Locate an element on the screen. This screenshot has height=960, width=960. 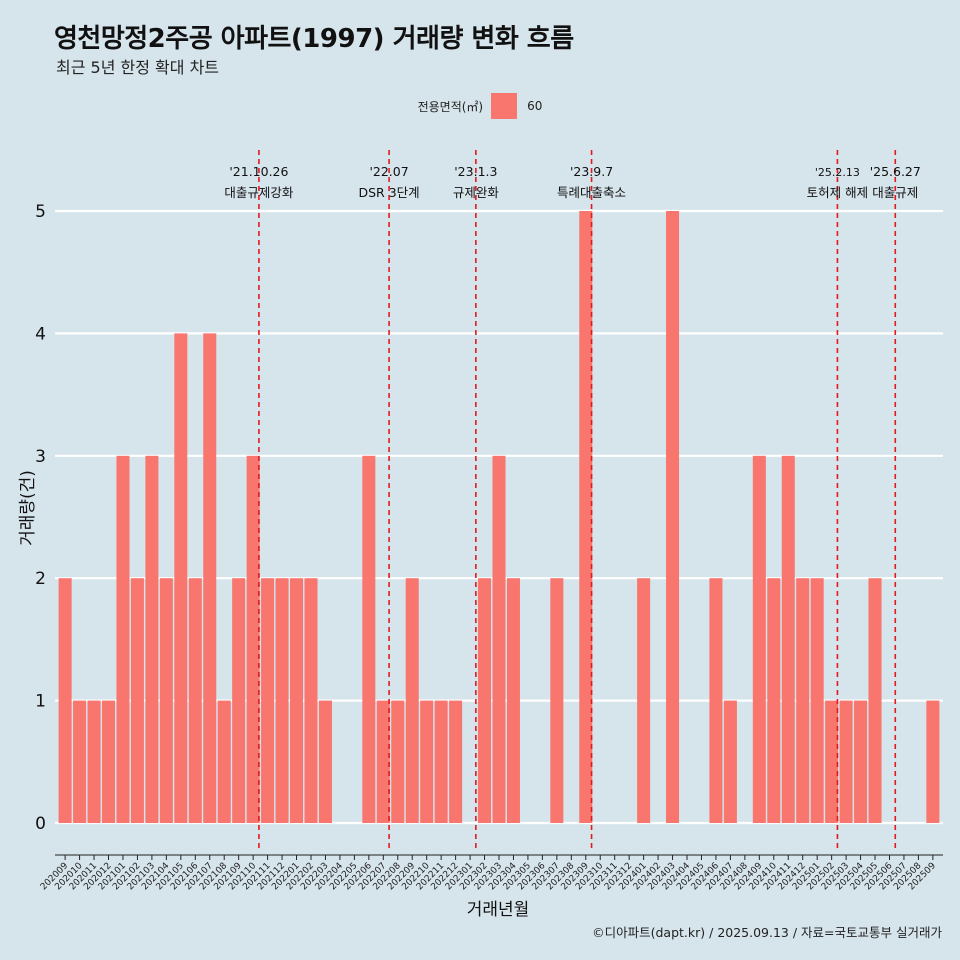
event-label: DSR 3단계 is located at coordinates (388, 192).